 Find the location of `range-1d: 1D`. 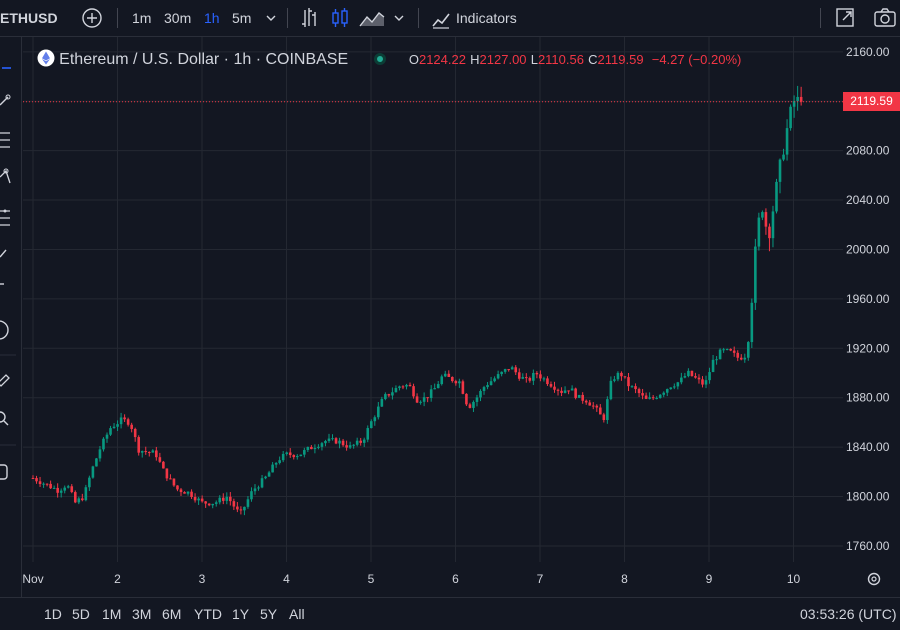

range-1d: 1D is located at coordinates (53, 614).